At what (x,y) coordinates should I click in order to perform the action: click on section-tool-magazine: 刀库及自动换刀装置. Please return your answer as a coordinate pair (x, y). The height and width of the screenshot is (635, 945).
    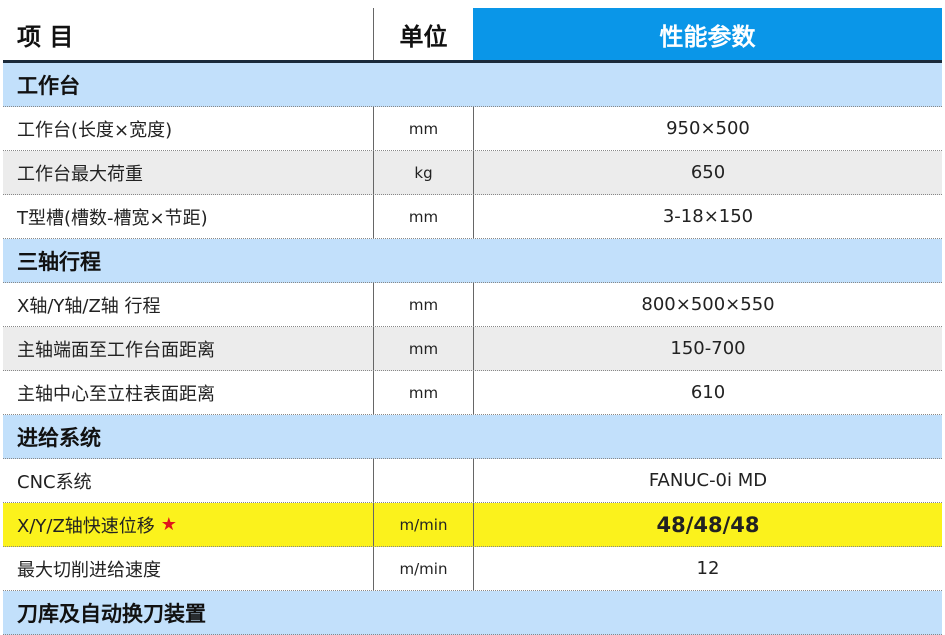
    Looking at the image, I should click on (472, 613).